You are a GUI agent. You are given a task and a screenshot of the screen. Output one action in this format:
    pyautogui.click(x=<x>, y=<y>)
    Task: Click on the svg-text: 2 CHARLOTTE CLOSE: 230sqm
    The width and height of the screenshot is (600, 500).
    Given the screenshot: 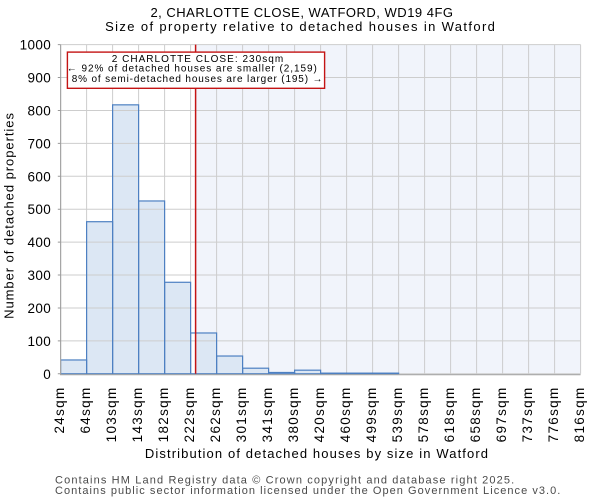 What is the action you would take?
    pyautogui.click(x=198, y=59)
    